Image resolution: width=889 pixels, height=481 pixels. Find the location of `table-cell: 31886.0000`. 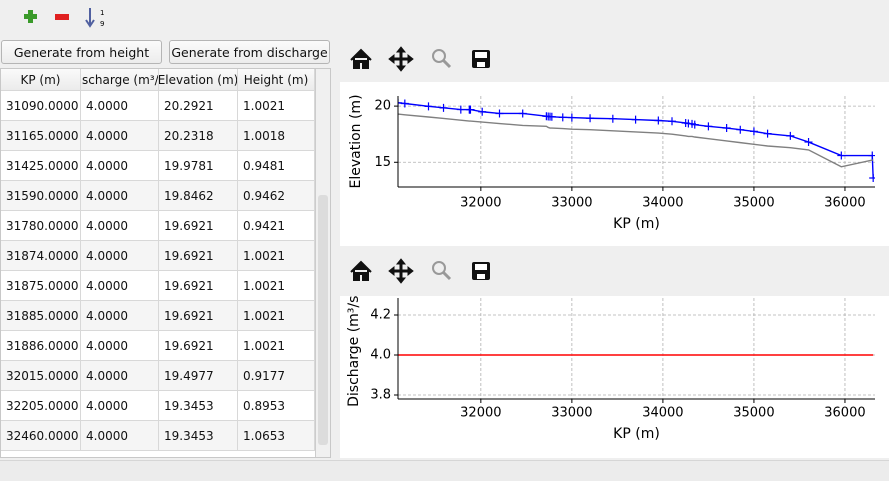

table-cell: 31886.0000 is located at coordinates (41, 346).